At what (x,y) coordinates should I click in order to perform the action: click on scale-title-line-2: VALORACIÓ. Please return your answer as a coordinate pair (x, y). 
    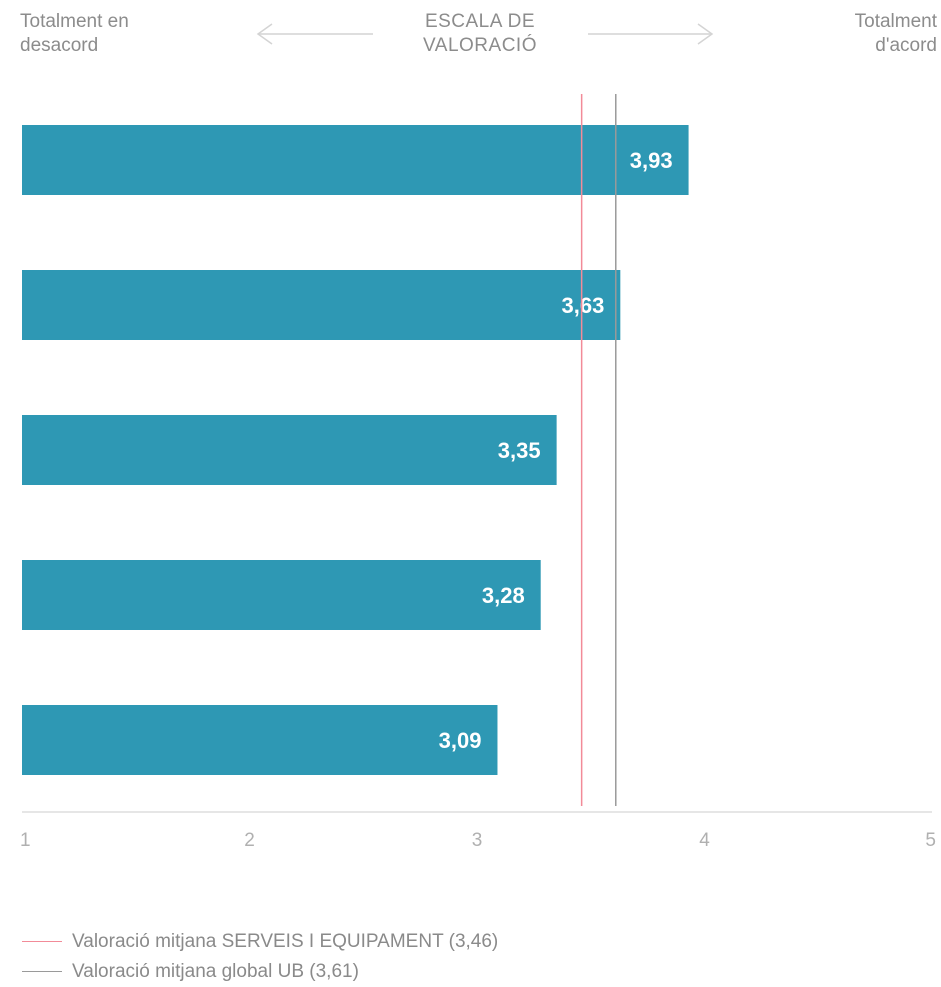
    Looking at the image, I should click on (480, 45).